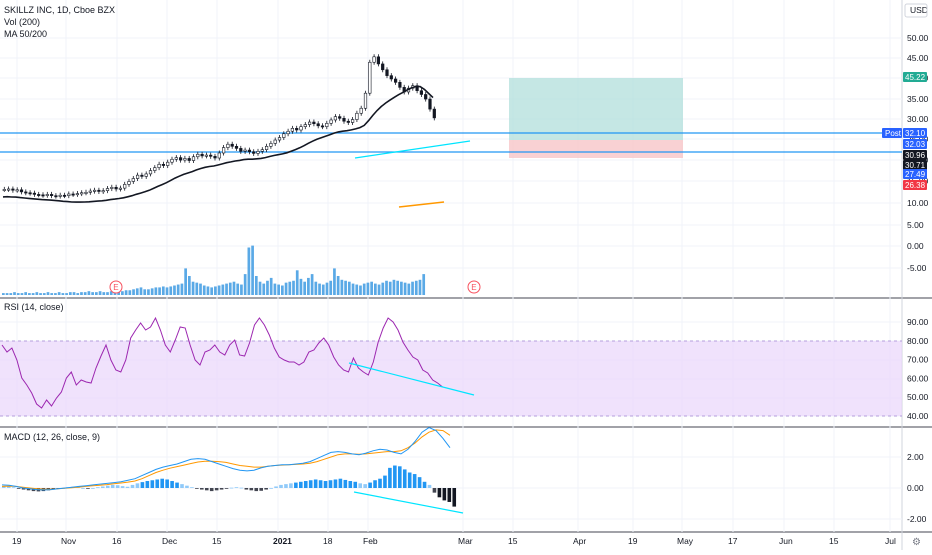  I want to click on earnings-marker-label: E, so click(115, 287).